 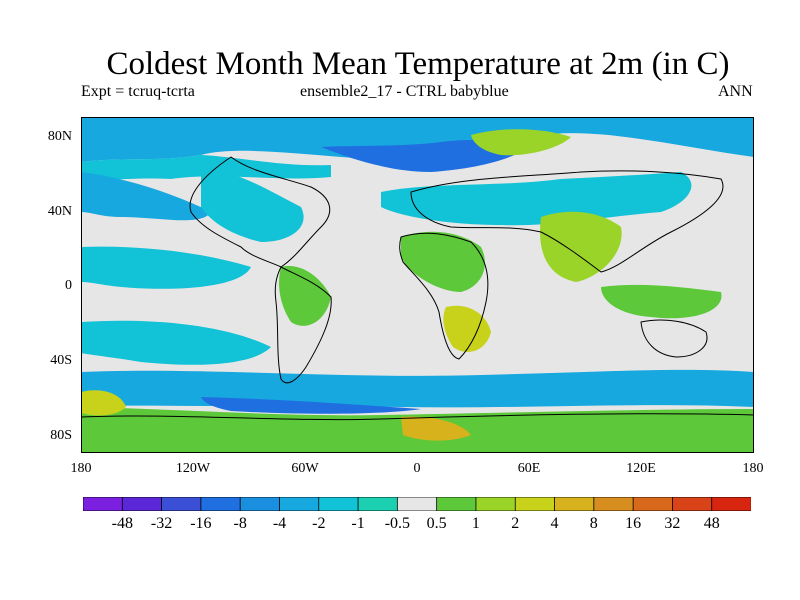 I want to click on lon-tick-60w: 60W, so click(x=305, y=468).